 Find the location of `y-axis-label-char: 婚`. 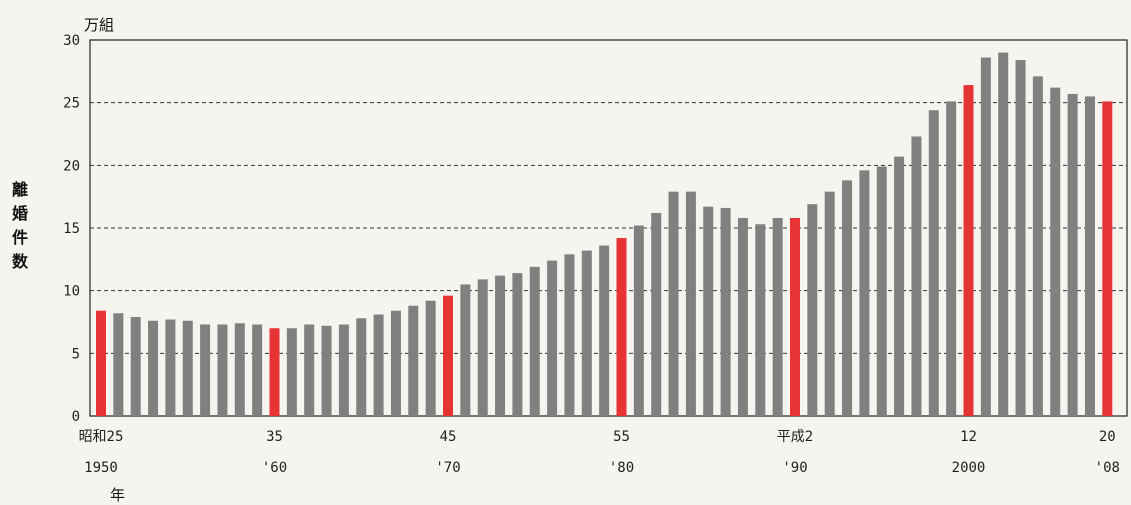

y-axis-label-char: 婚 is located at coordinates (20, 213).